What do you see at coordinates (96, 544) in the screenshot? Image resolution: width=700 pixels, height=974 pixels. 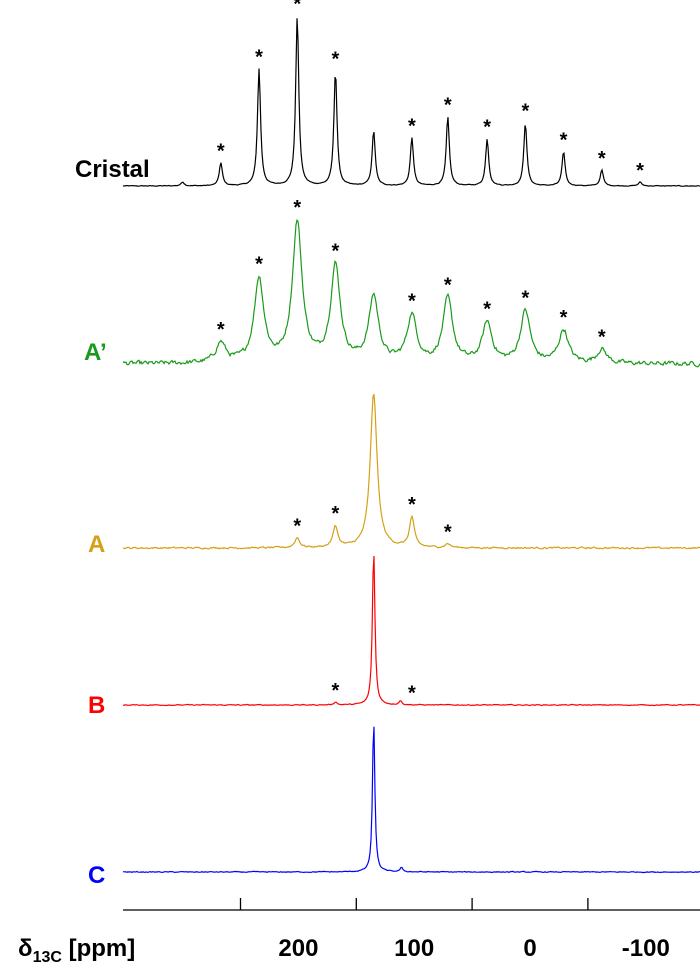 I see `series-label: A` at bounding box center [96, 544].